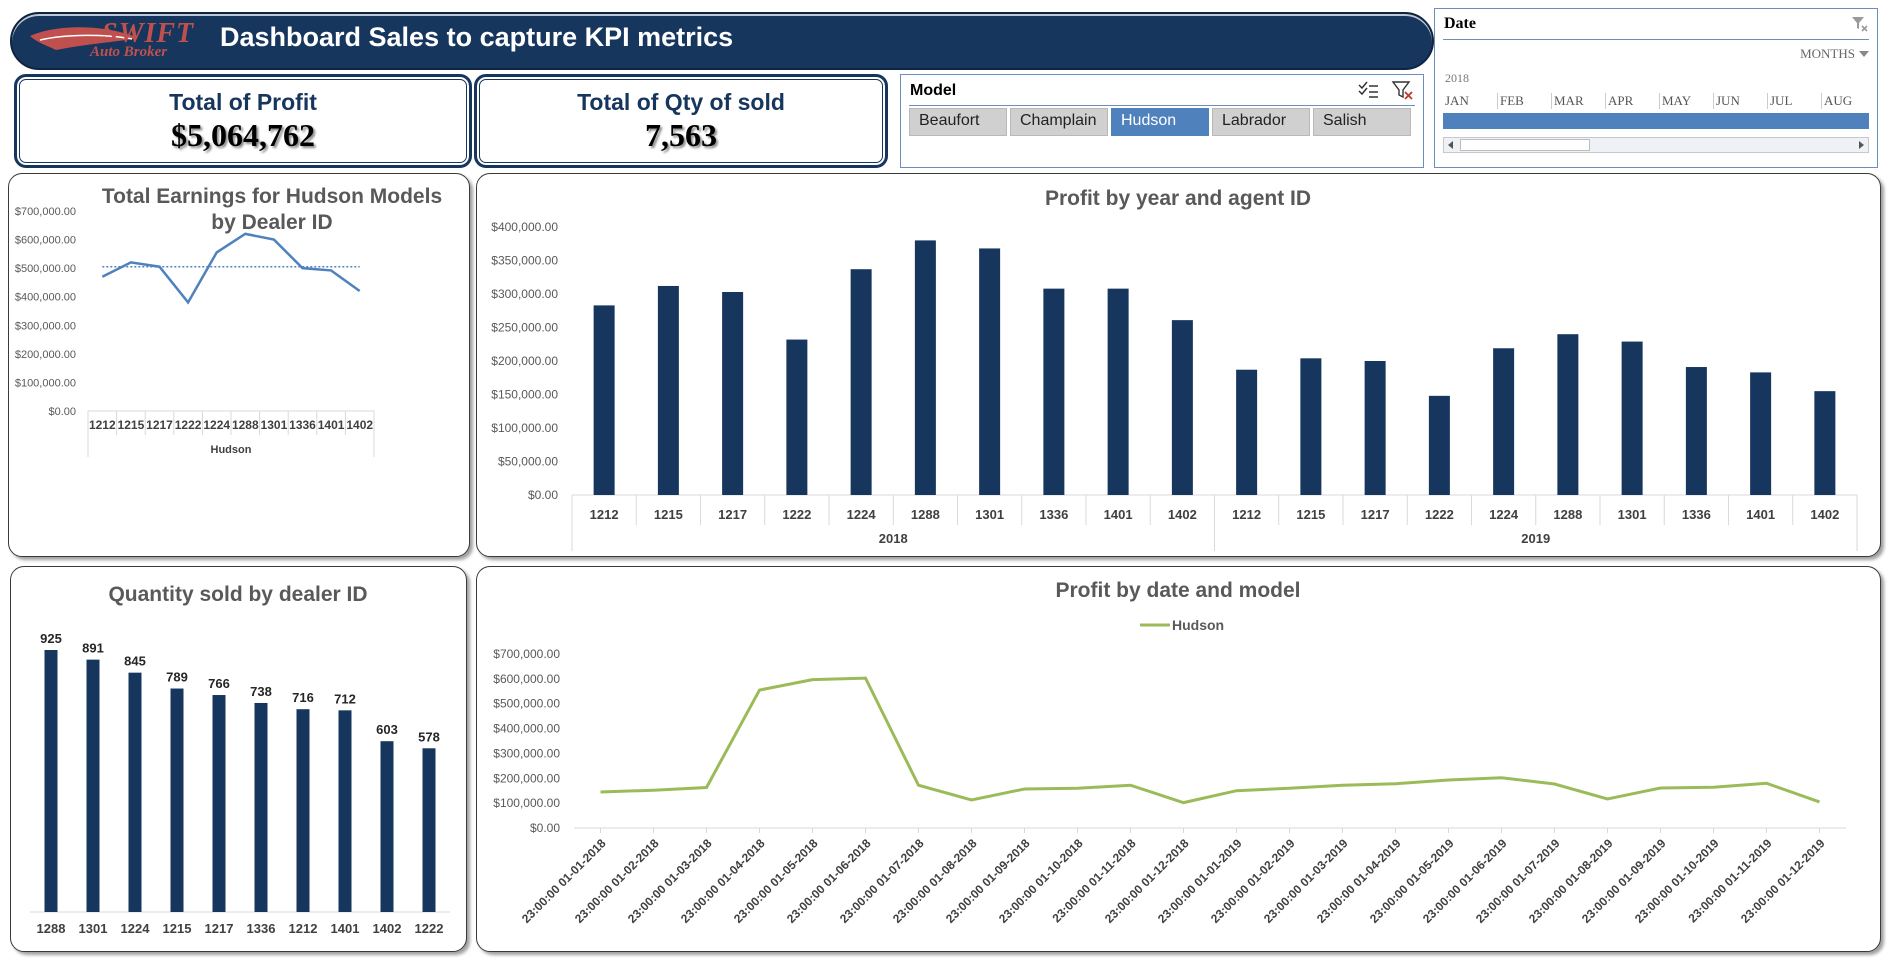 The width and height of the screenshot is (1888, 962). Describe the element at coordinates (1451, 145) in the screenshot. I see `left-arrow-icon` at that location.